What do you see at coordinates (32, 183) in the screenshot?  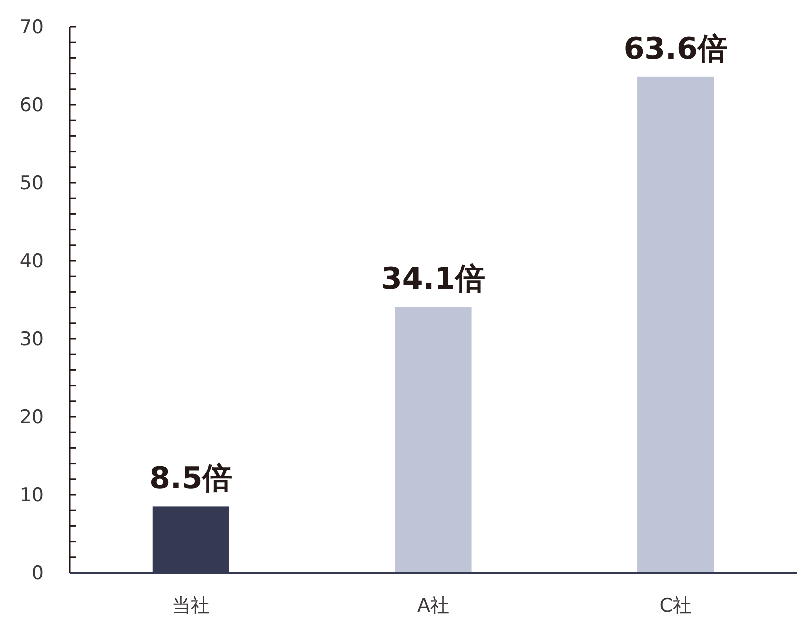 I see `y-tick-label: 50` at bounding box center [32, 183].